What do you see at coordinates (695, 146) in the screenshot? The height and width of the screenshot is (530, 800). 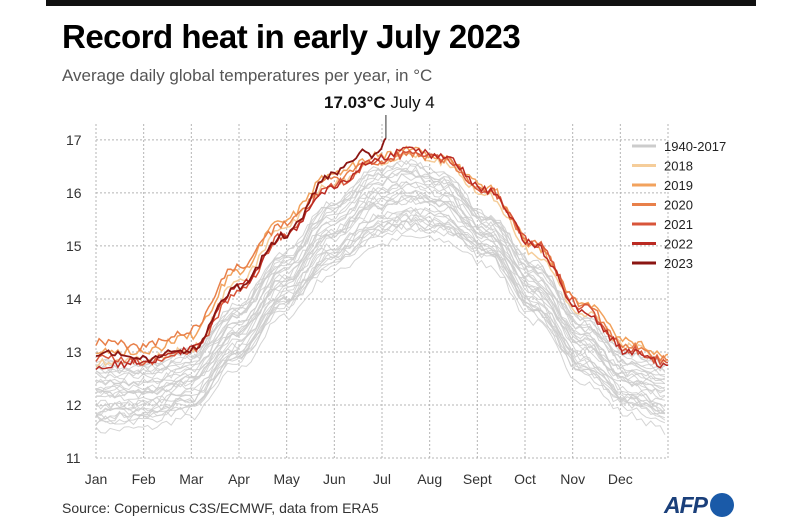 I see `legend-label-1940-2017: 1940-2017` at bounding box center [695, 146].